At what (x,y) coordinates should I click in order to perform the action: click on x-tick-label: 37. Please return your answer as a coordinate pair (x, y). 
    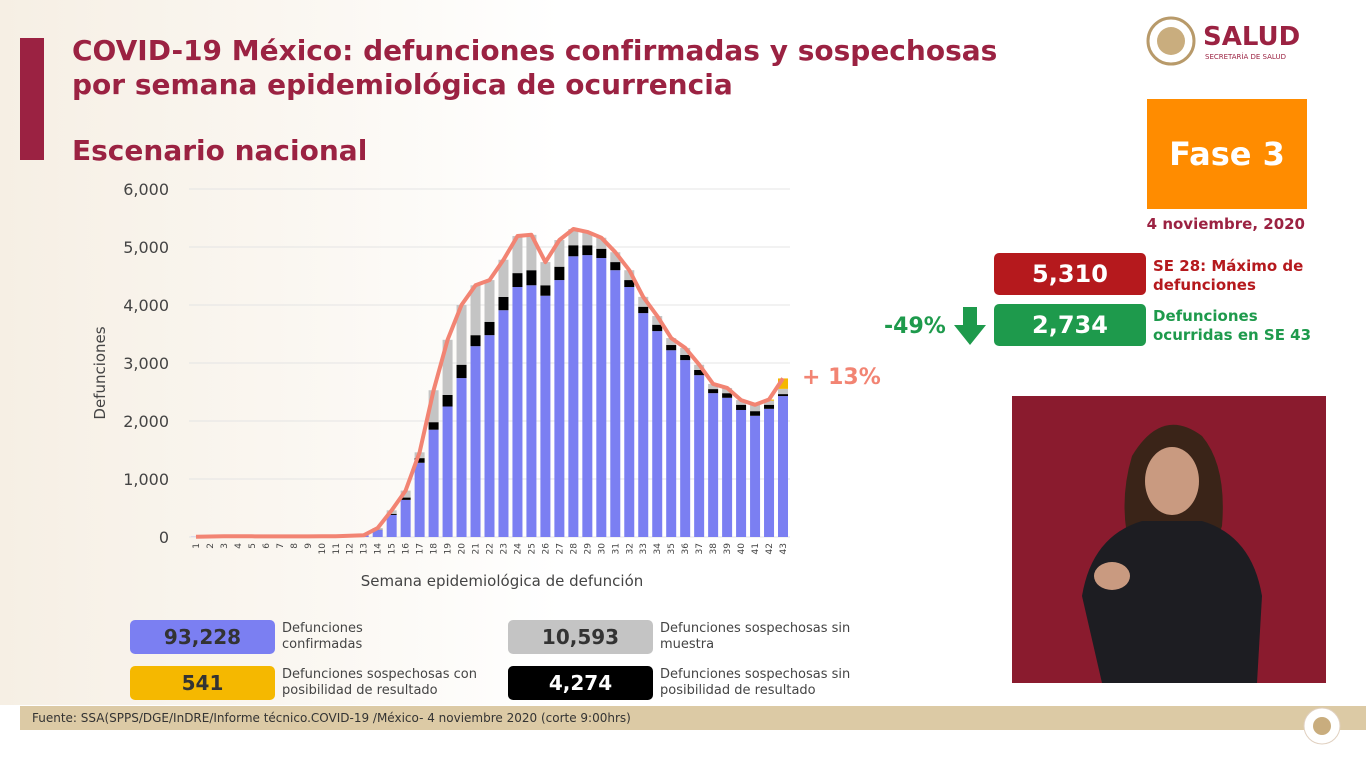
    Looking at the image, I should click on (700, 548).